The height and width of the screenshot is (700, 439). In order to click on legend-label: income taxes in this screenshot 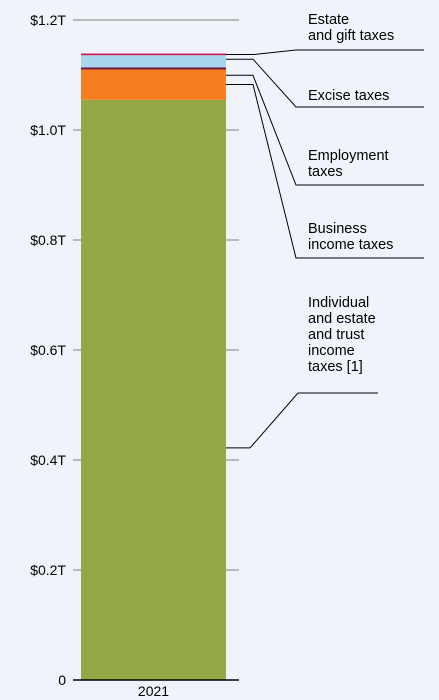, I will do `click(350, 245)`.